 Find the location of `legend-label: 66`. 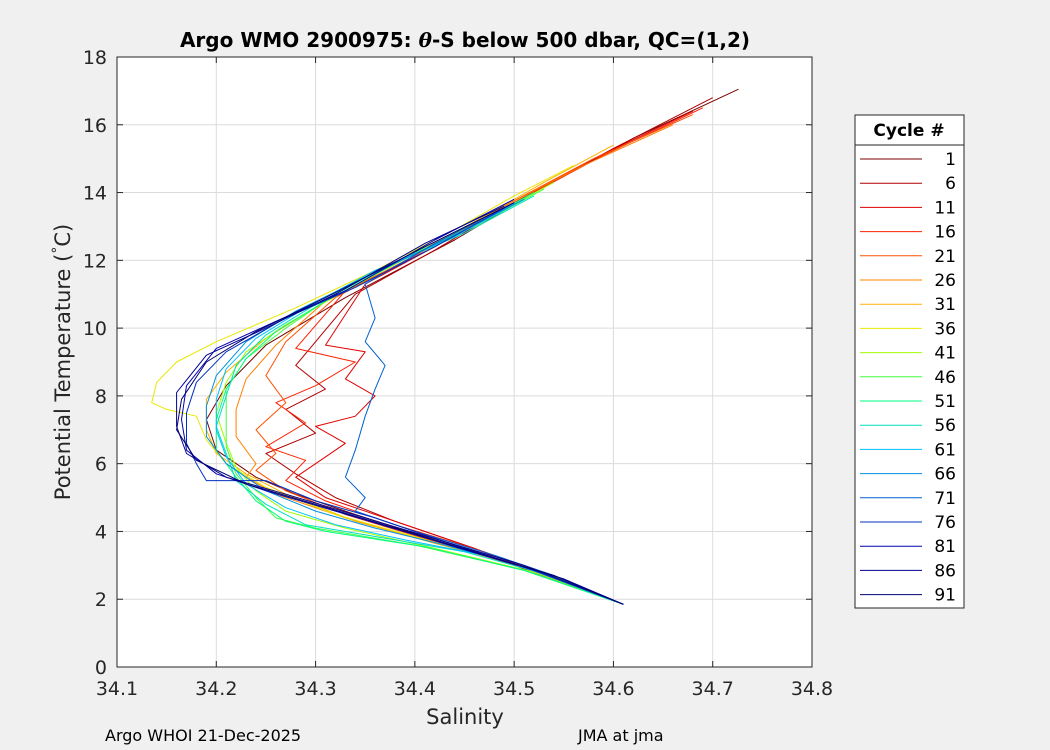

legend-label: 66 is located at coordinates (945, 475).